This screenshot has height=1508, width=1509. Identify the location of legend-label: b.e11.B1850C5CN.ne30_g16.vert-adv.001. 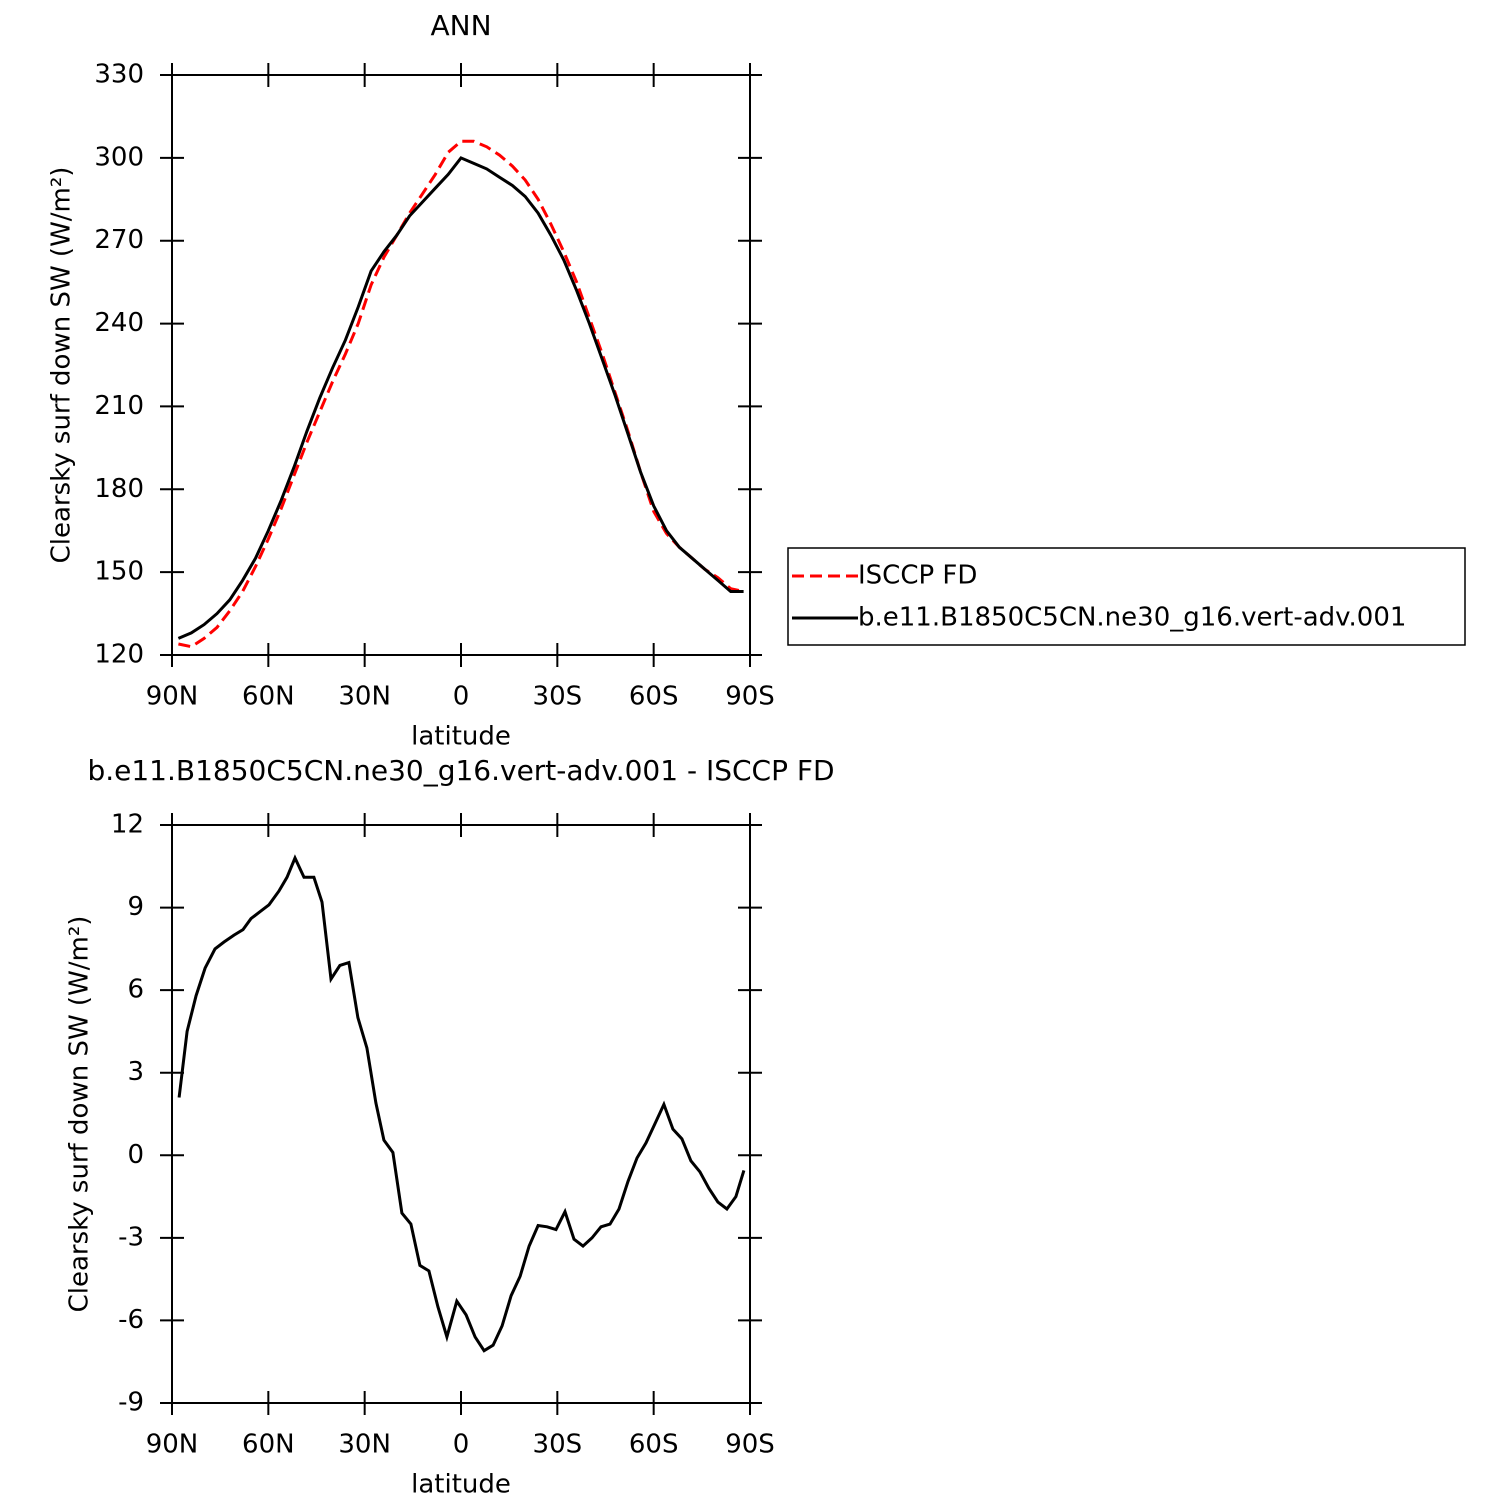
(1132, 618).